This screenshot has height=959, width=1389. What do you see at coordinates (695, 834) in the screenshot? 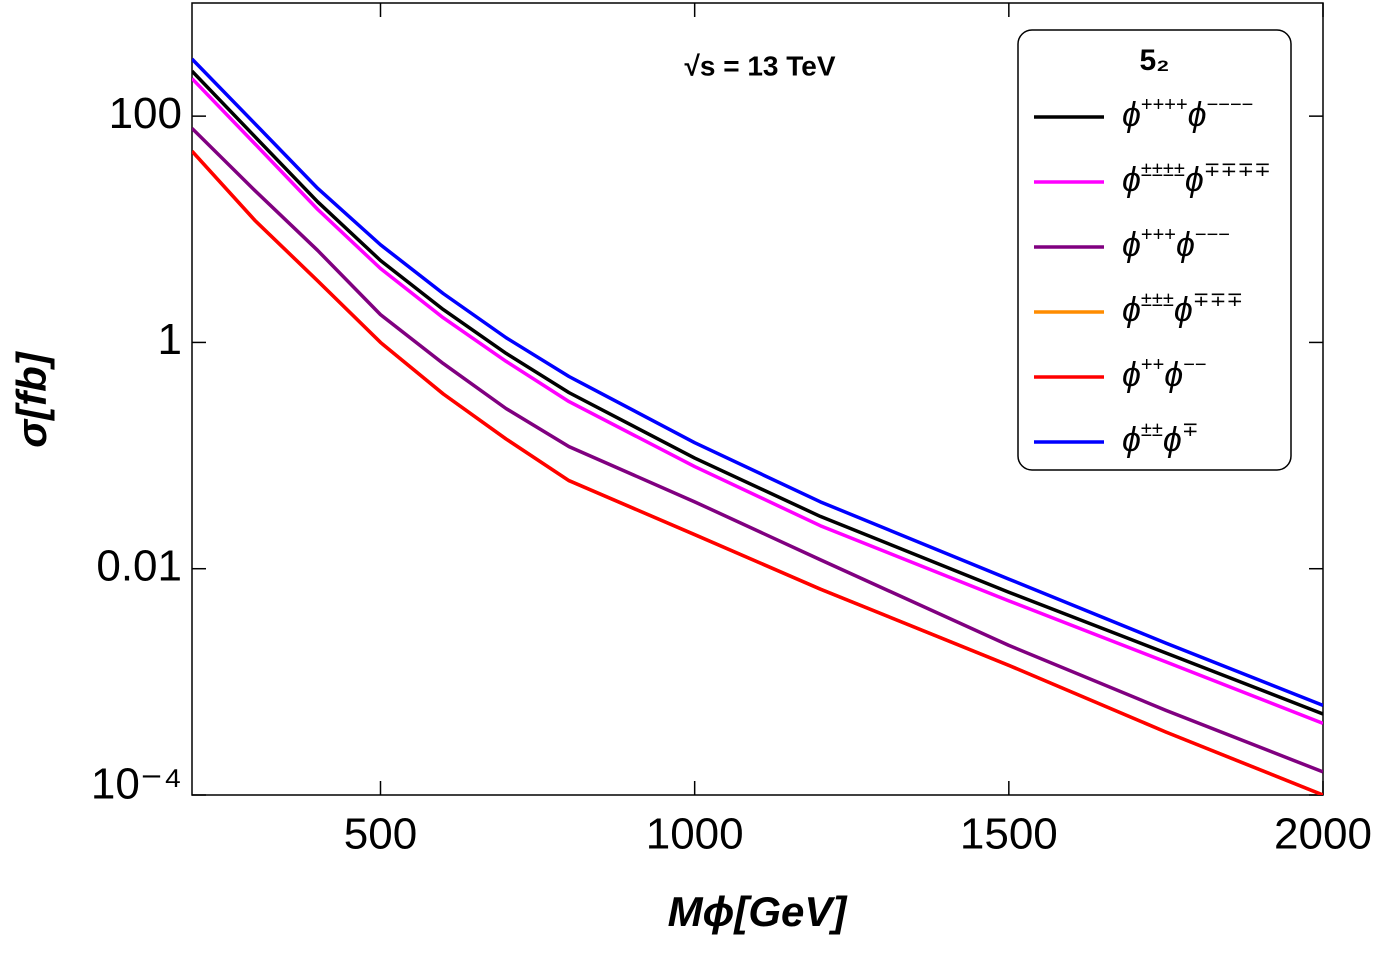
I see `x-tick-label: 1000` at bounding box center [695, 834].